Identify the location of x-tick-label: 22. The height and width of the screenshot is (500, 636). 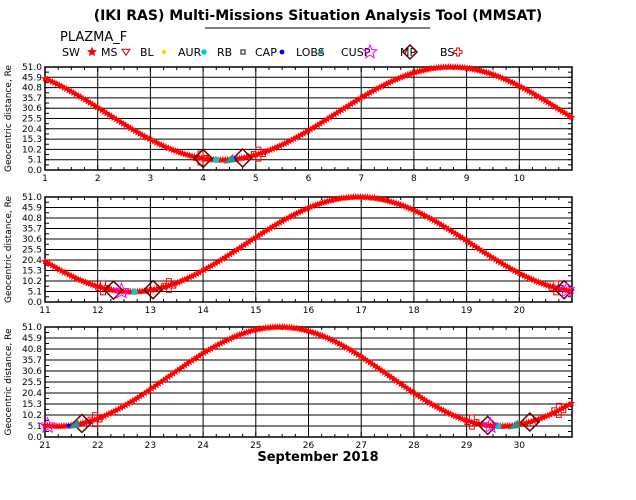
(97, 446).